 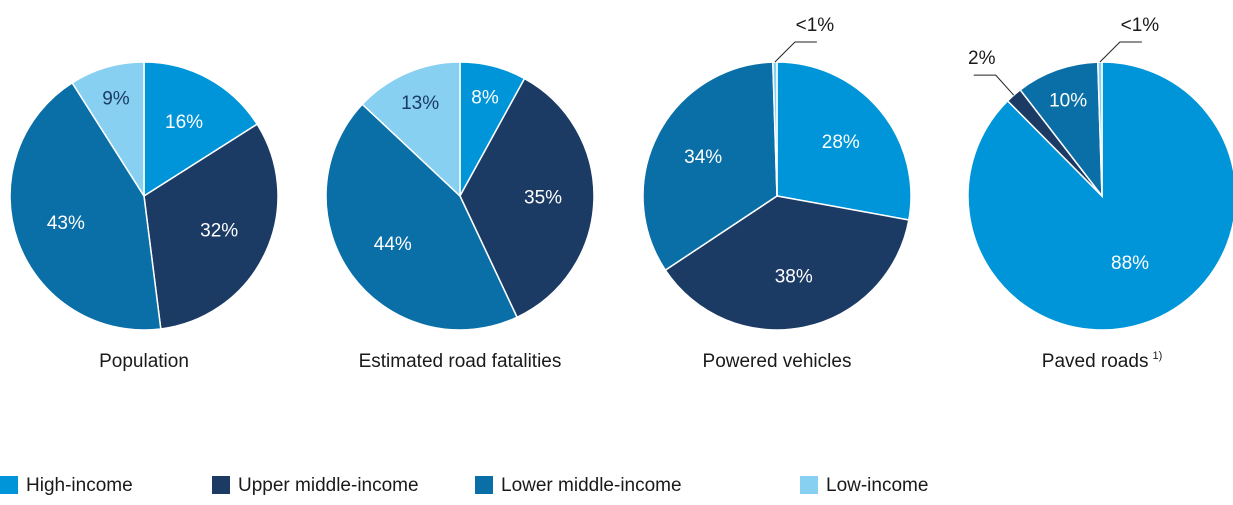 I want to click on pie-title-text: Population, so click(x=144, y=361).